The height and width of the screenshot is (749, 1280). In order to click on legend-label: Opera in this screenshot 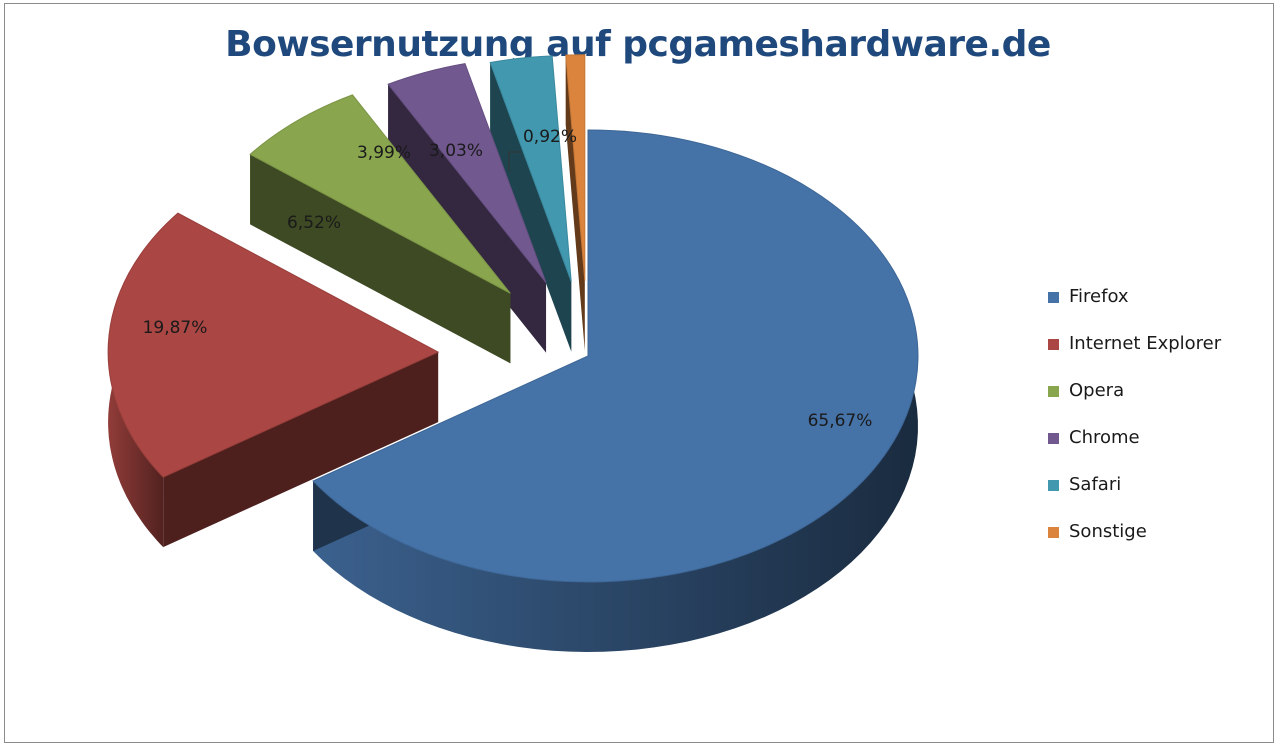, I will do `click(1097, 390)`.